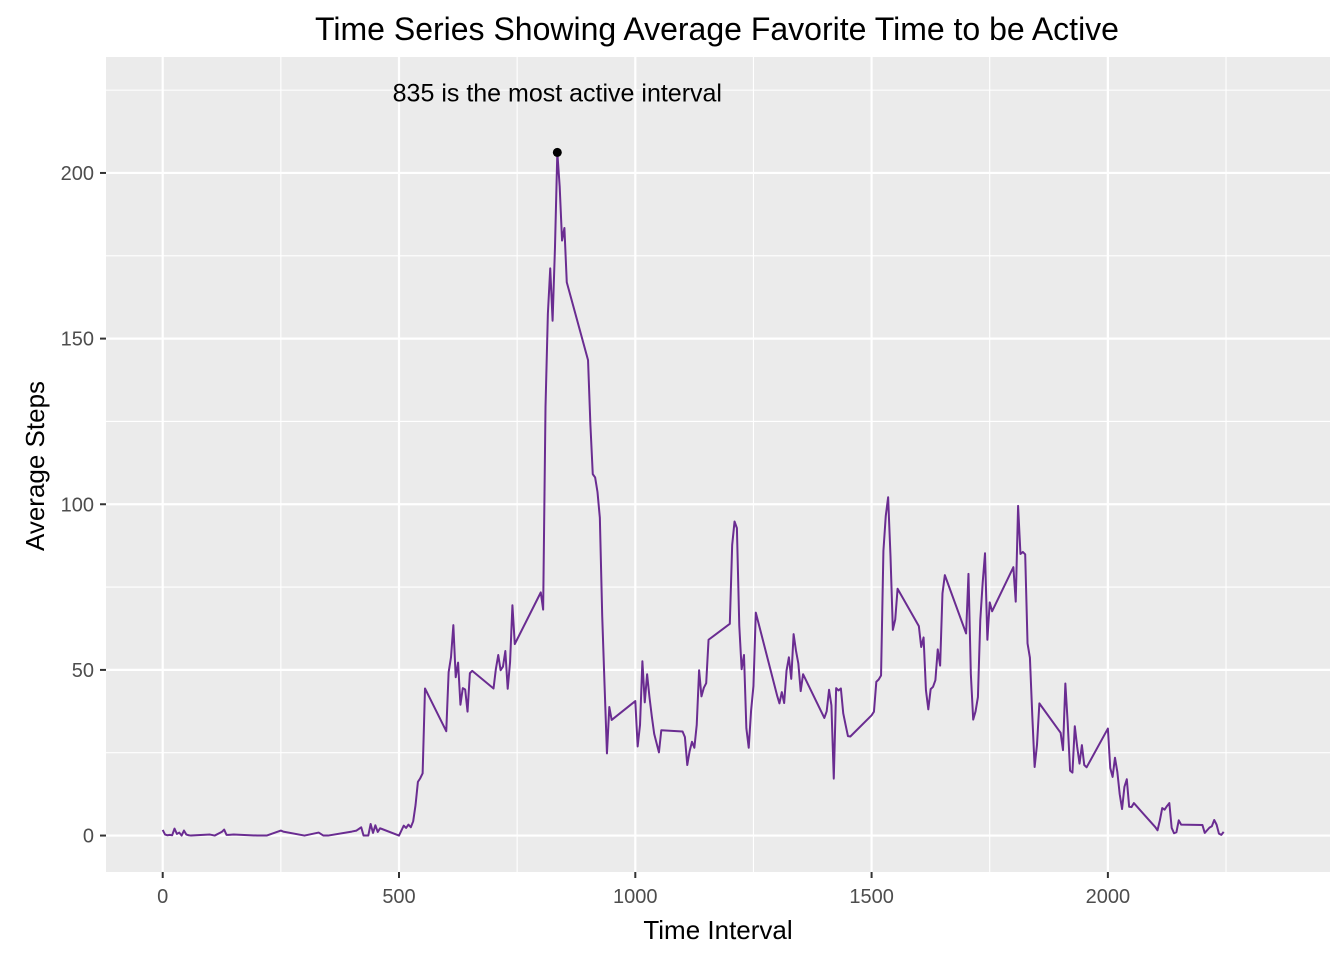 This screenshot has width=1344, height=960. I want to click on x-axis-title: Time Interval, so click(717, 930).